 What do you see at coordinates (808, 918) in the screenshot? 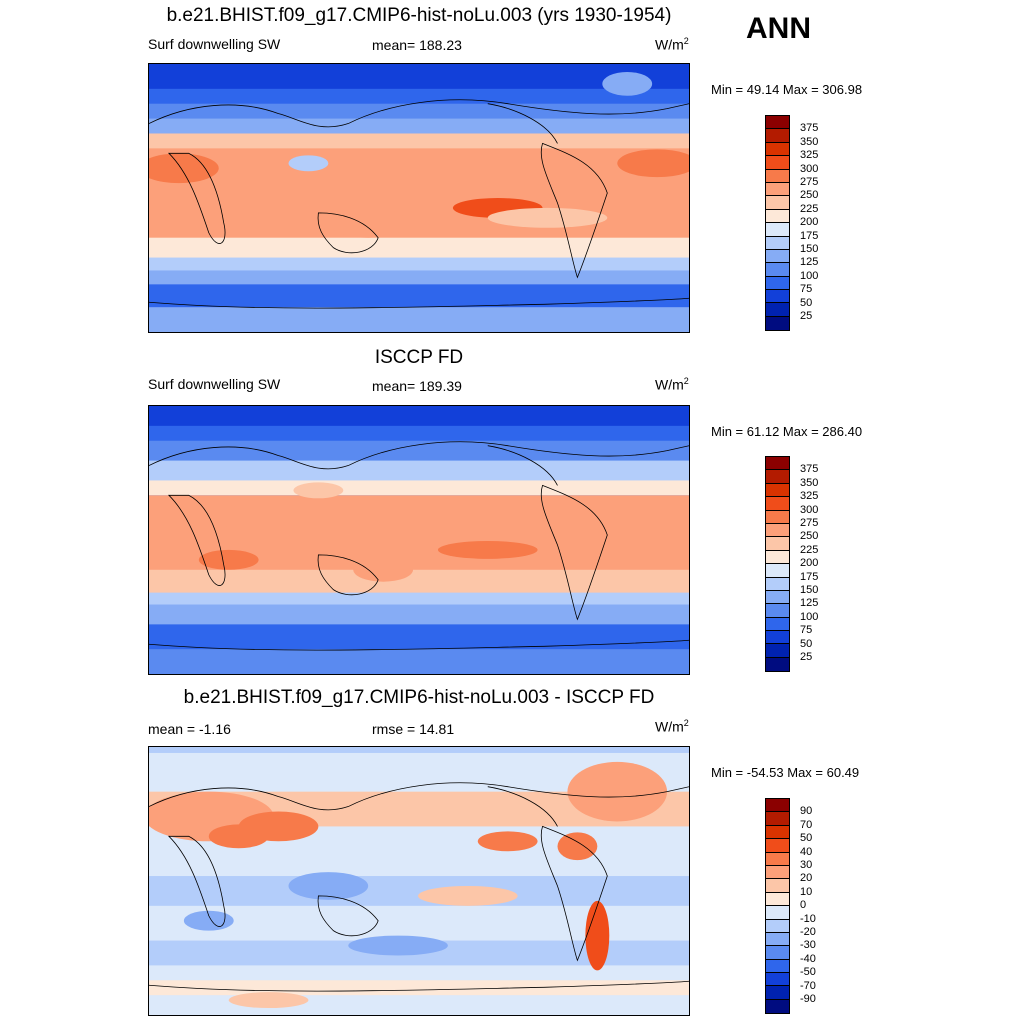
I see `colorbar-tick-label: -10` at bounding box center [808, 918].